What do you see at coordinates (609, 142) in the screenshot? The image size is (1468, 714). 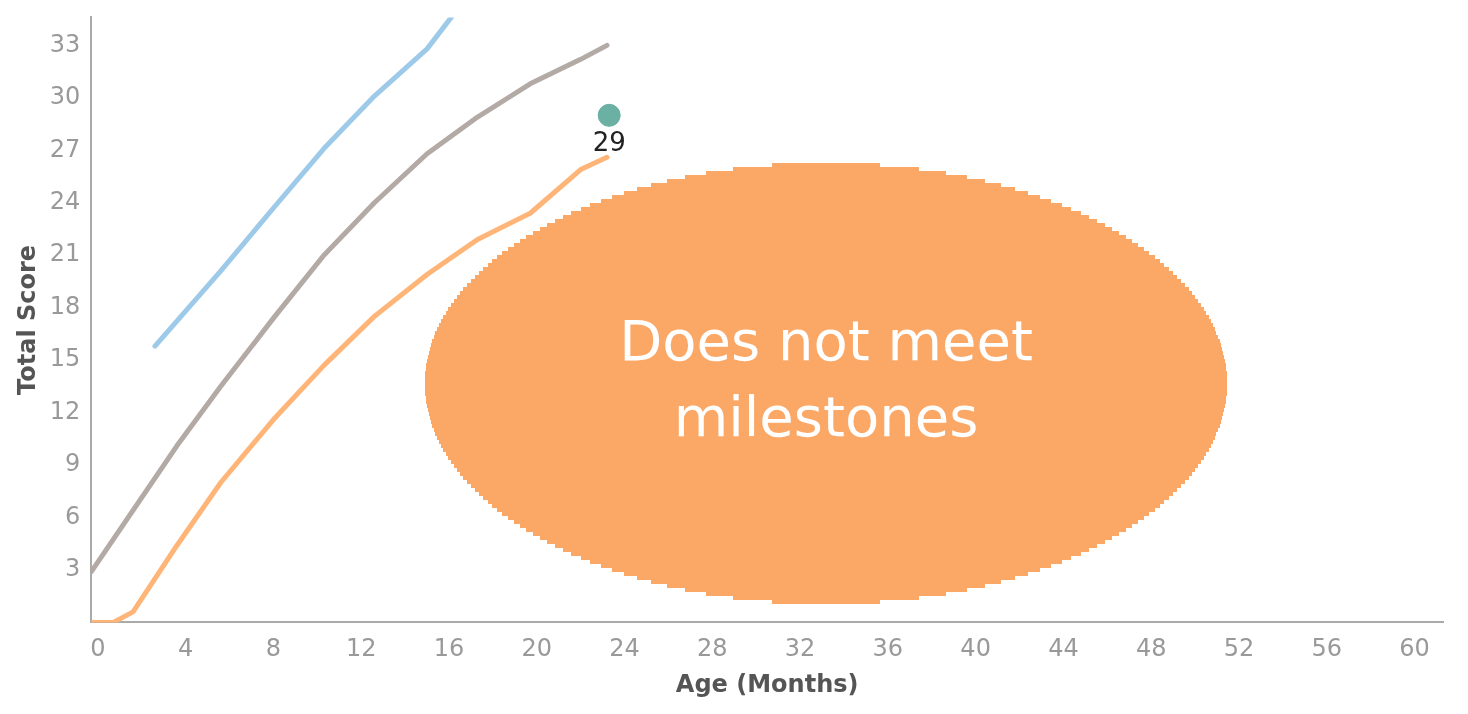 I see `data-label: 29` at bounding box center [609, 142].